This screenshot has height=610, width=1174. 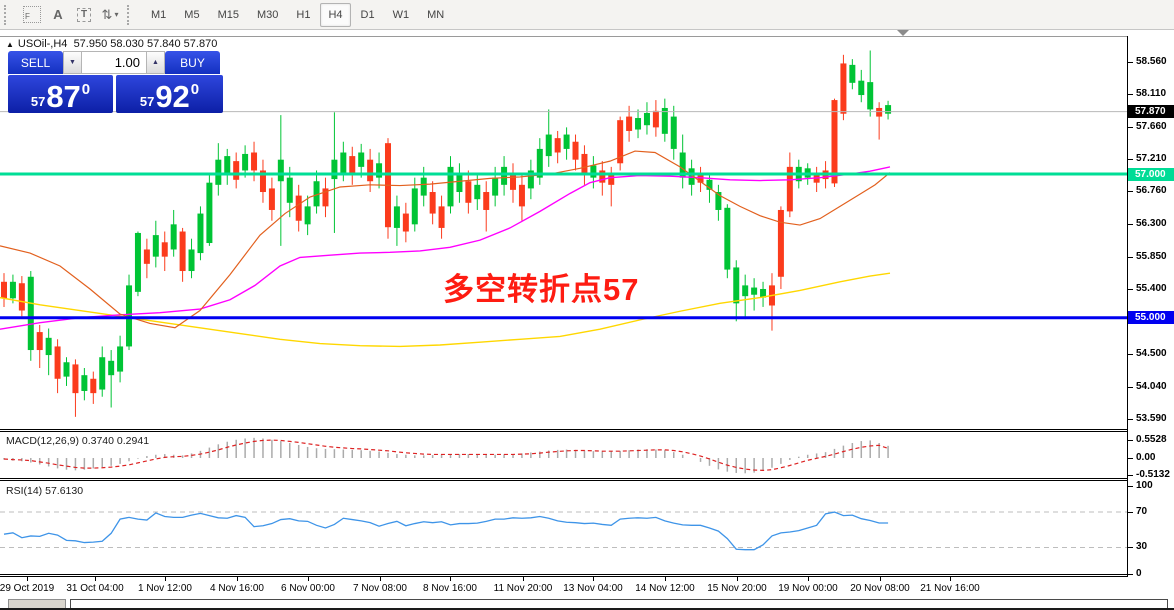 What do you see at coordinates (165, 588) in the screenshot?
I see `time-label: 1 Nov 12:00` at bounding box center [165, 588].